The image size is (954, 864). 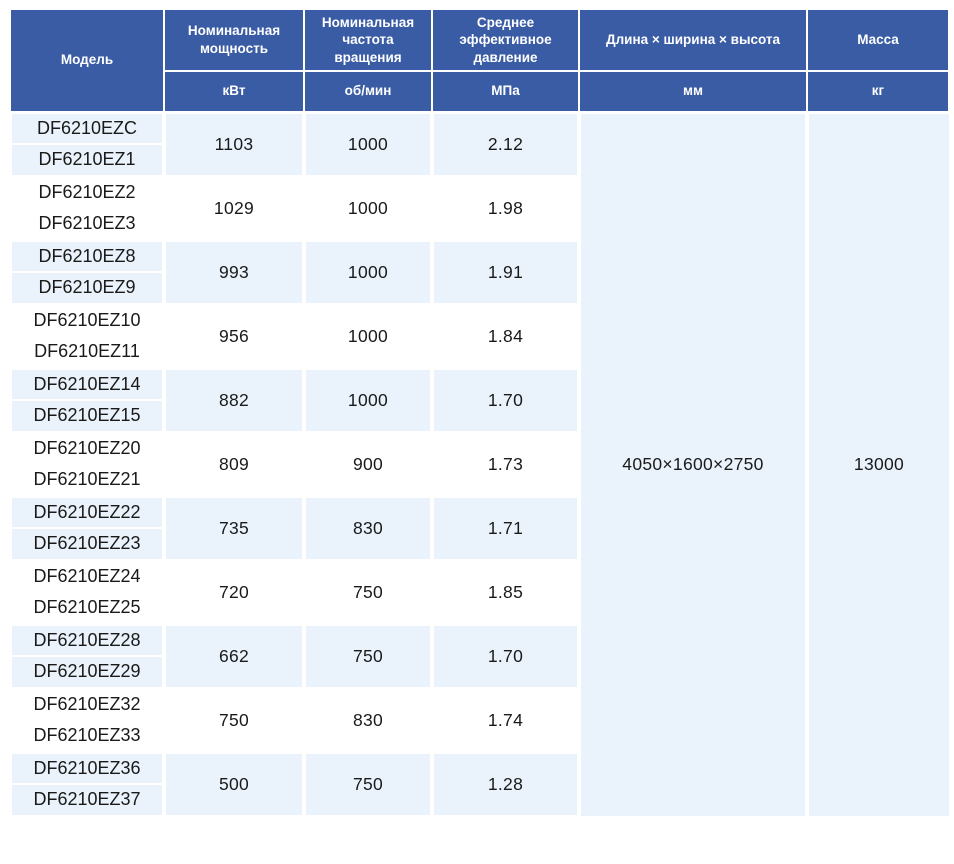 What do you see at coordinates (234, 529) in the screenshot?
I see `power-cell: 735` at bounding box center [234, 529].